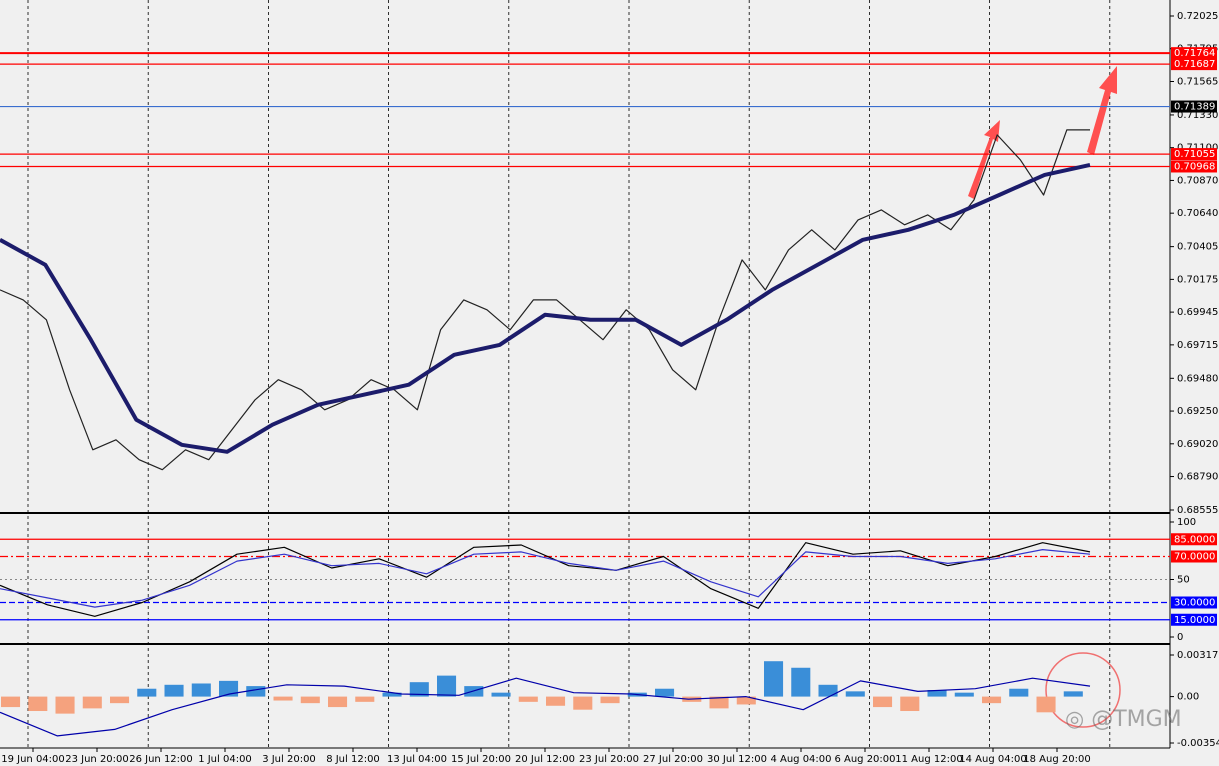 The width and height of the screenshot is (1219, 766). I want to click on level-label: 30.0000, so click(1194, 603).